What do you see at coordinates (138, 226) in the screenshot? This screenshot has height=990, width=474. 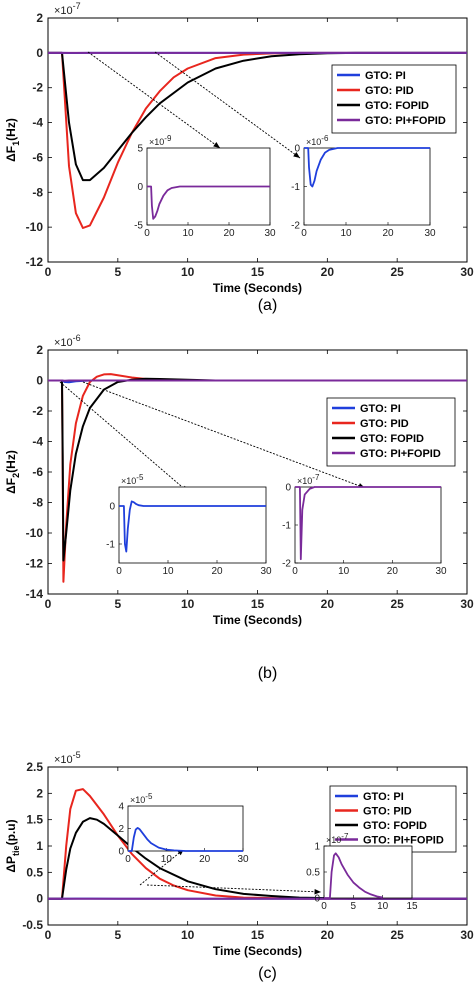 I see `inset-y-tick-label: -5` at bounding box center [138, 226].